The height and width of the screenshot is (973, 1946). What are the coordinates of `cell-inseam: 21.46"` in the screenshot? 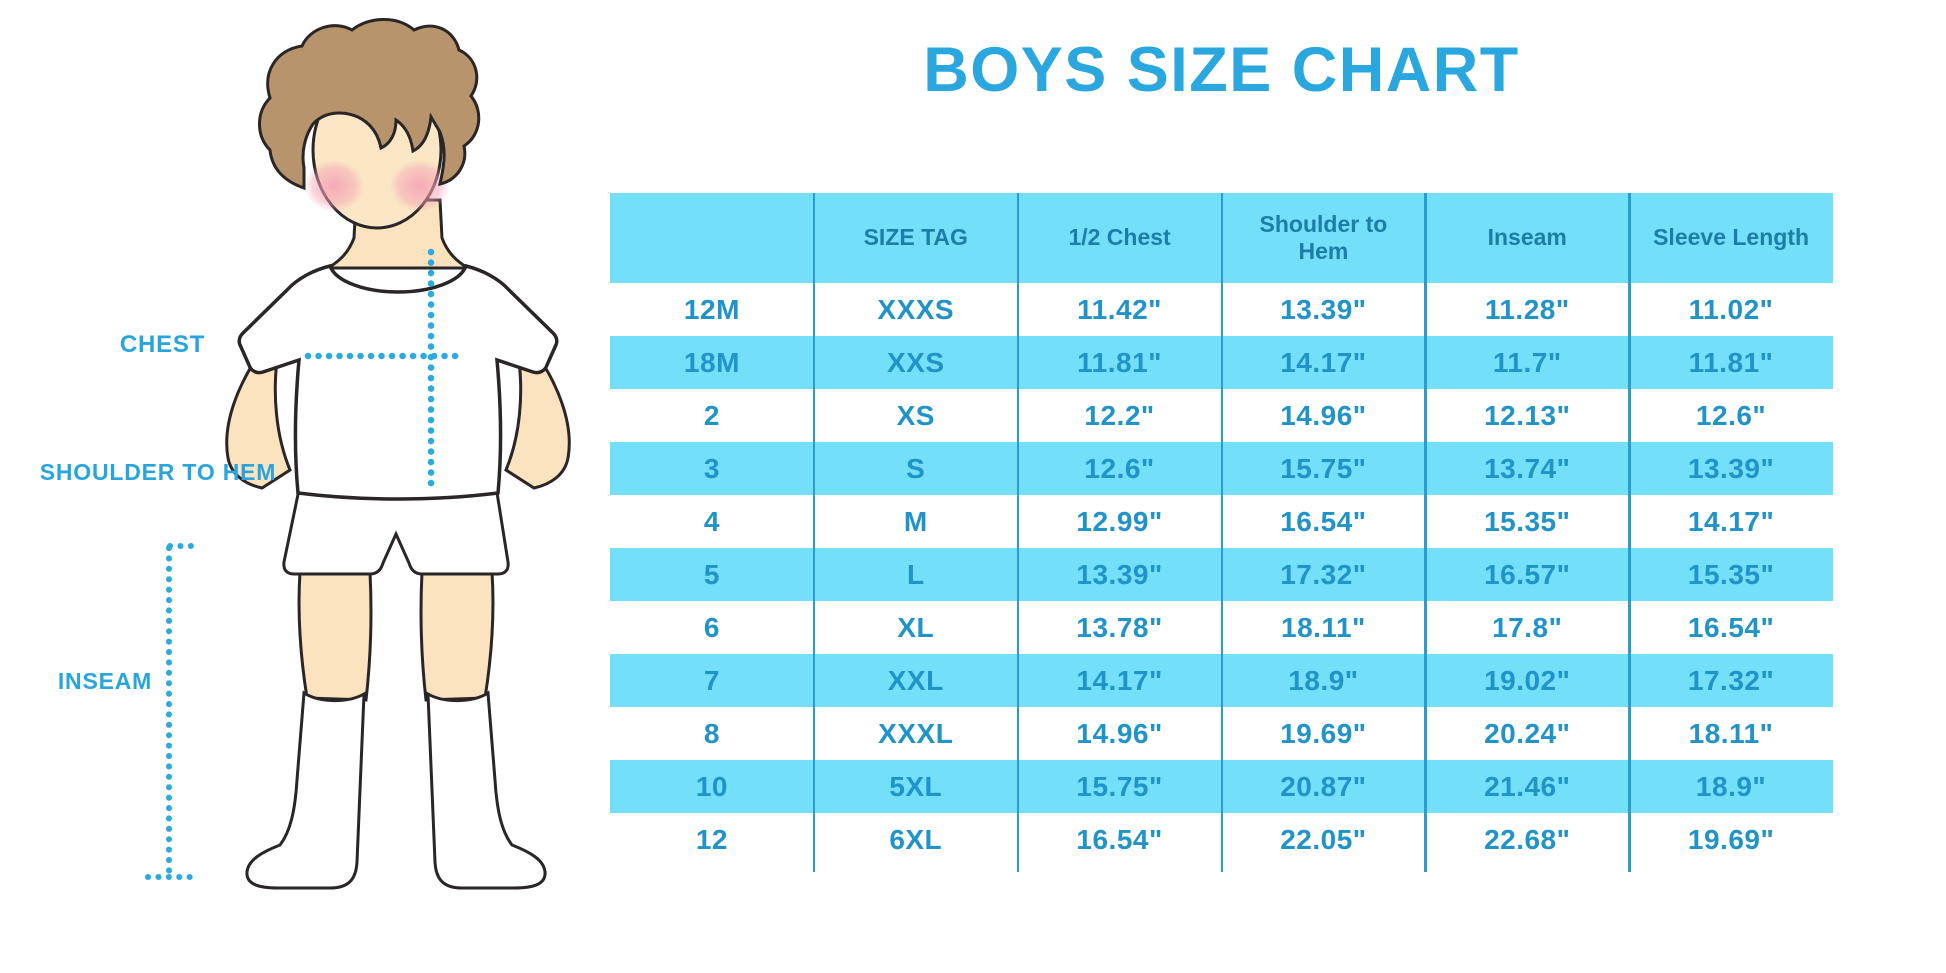 It's located at (1527, 786).